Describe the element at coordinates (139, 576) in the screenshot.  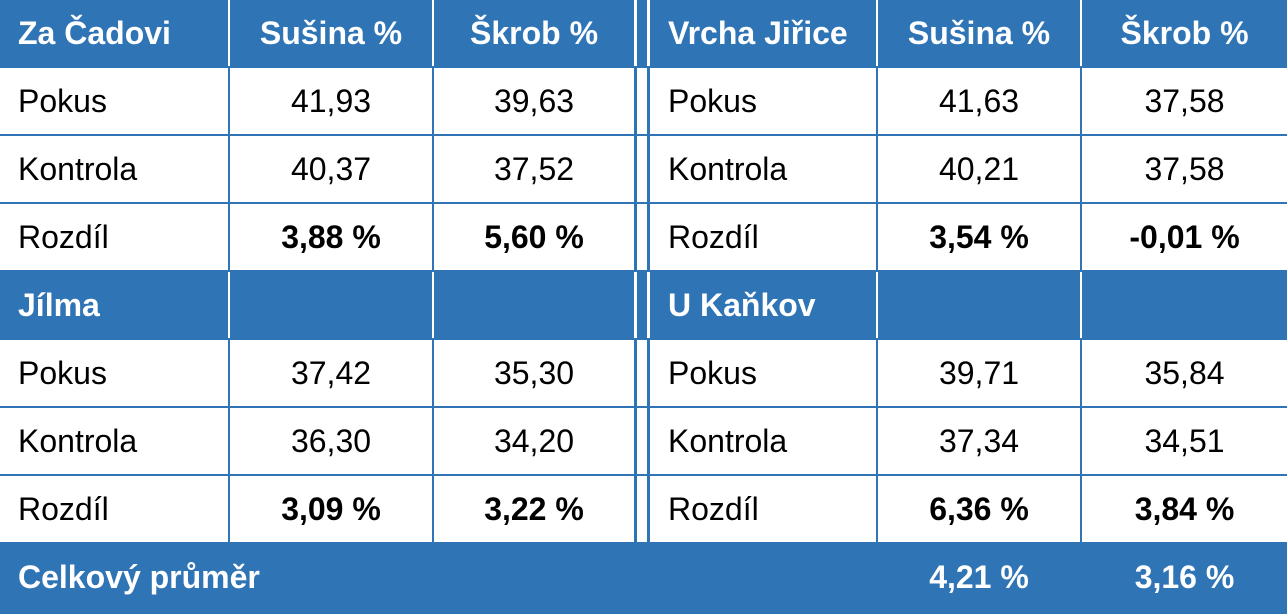
I see `footer-label: Celkový průměr` at that location.